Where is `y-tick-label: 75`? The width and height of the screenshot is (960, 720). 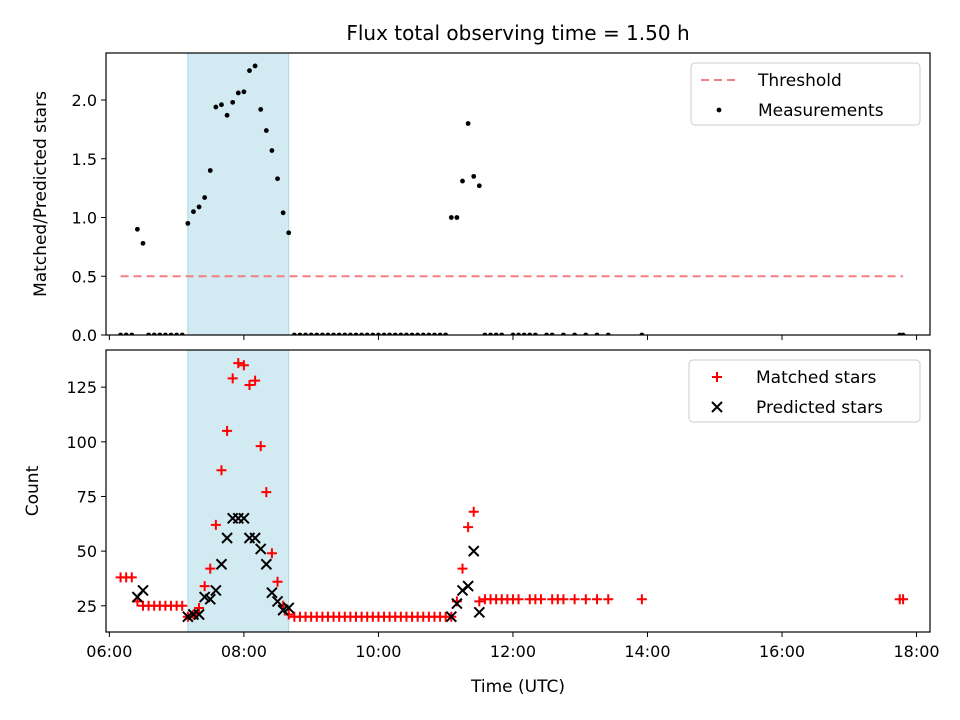
y-tick-label: 75 is located at coordinates (87, 496).